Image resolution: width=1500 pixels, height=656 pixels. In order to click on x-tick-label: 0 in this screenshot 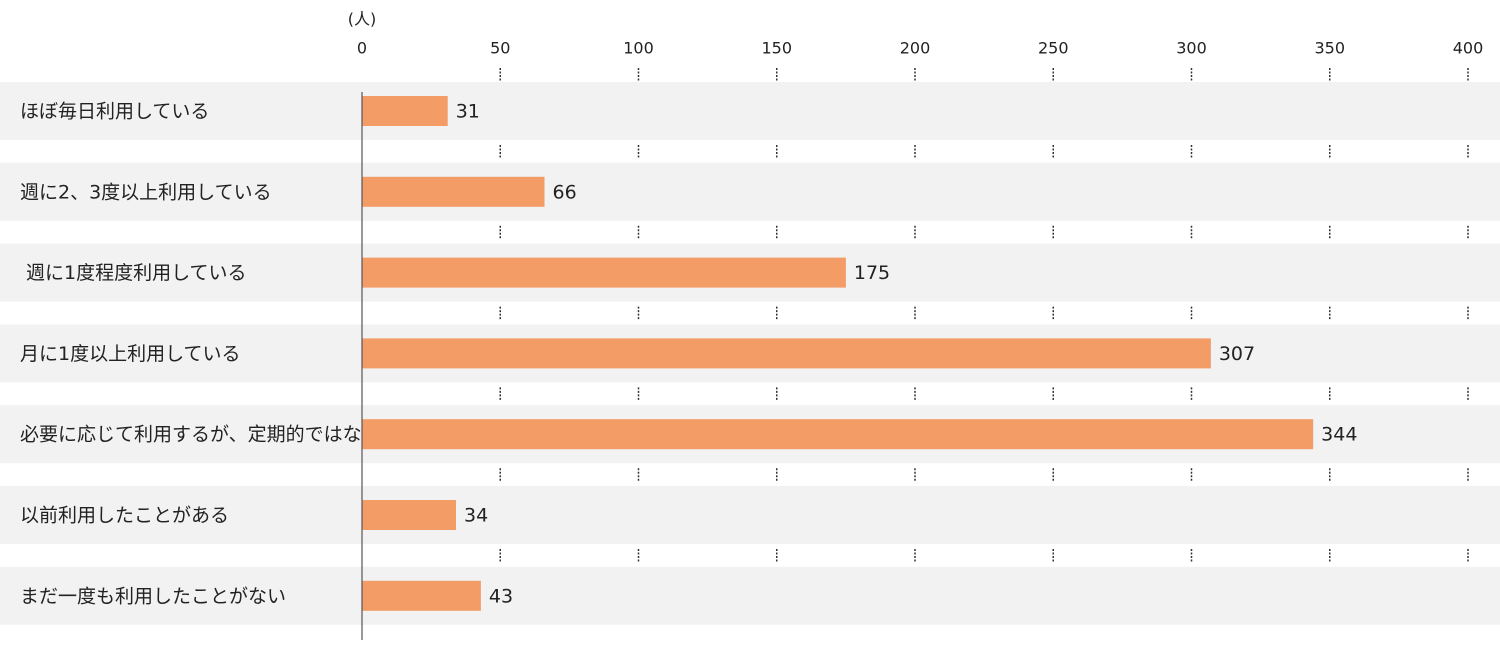, I will do `click(362, 48)`.